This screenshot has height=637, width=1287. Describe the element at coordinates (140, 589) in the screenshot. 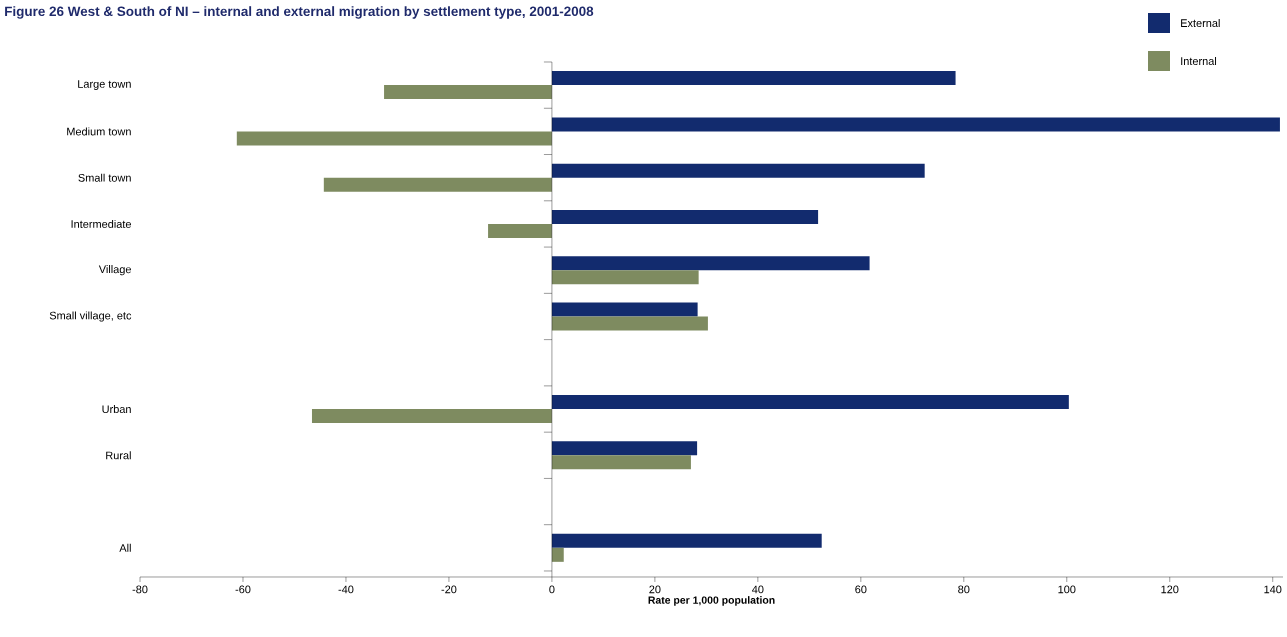

I see `x-tick-label: -80` at that location.